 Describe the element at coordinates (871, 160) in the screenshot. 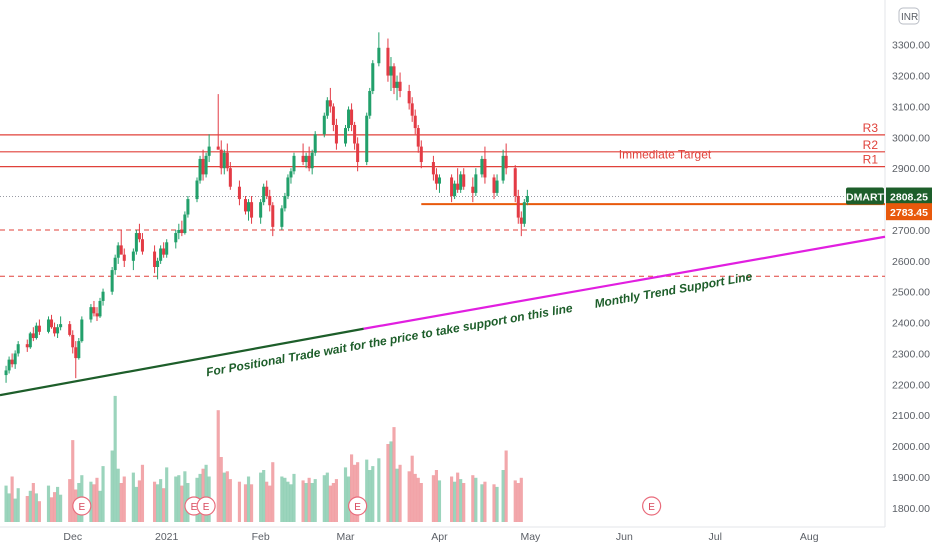

I see `resistance-label: R1` at that location.